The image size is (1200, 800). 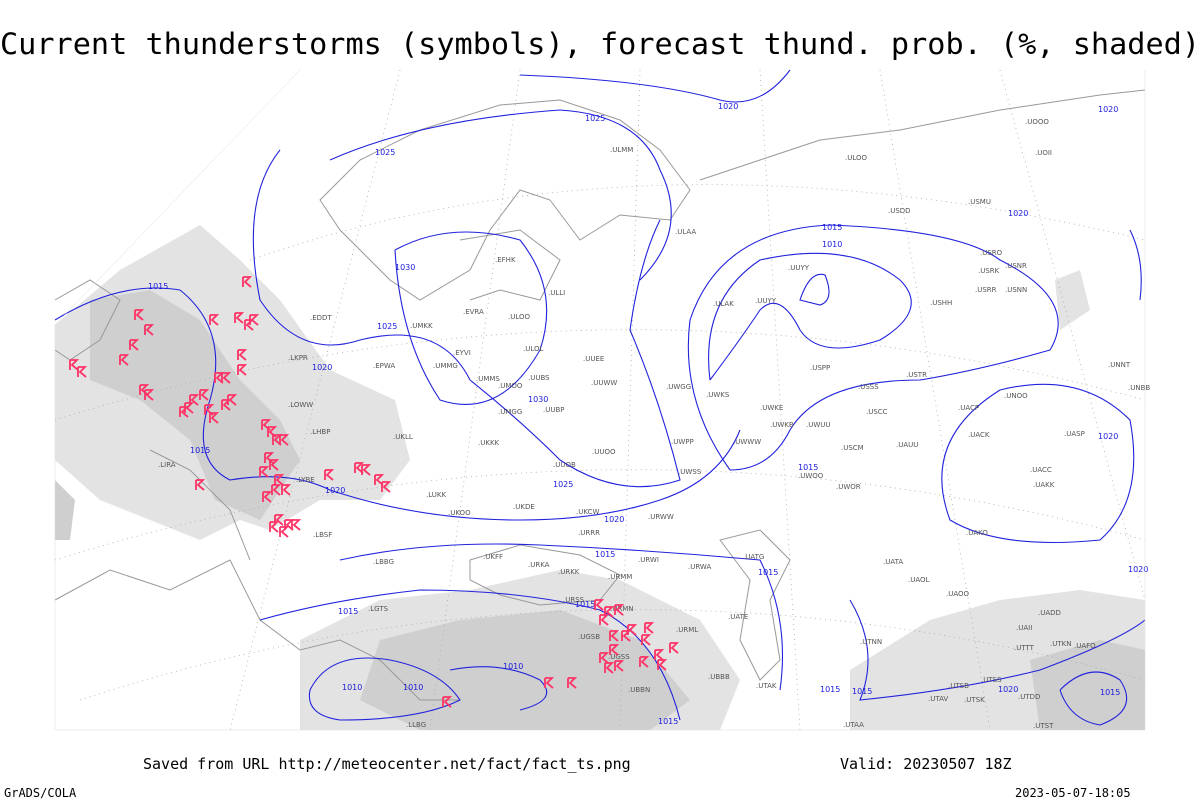 What do you see at coordinates (1016, 290) in the screenshot?
I see `station-label: .USNN` at bounding box center [1016, 290].